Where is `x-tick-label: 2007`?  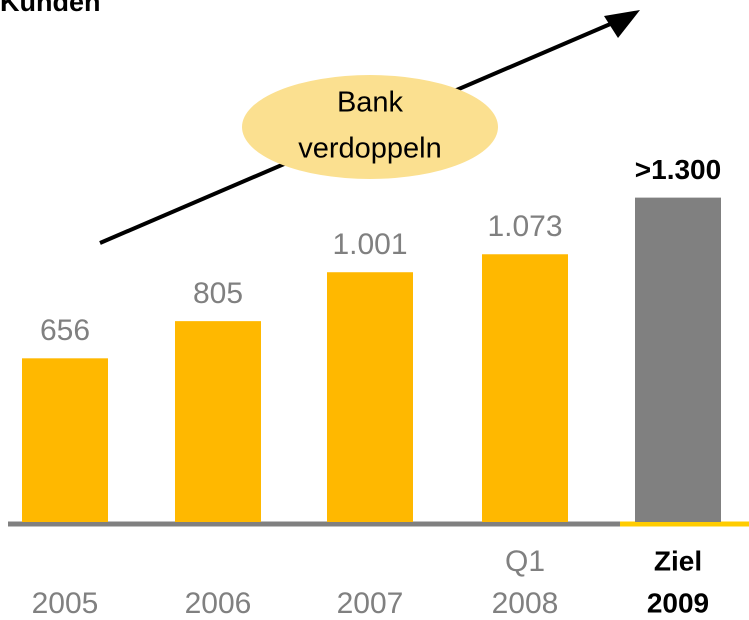 x-tick-label: 2007 is located at coordinates (370, 603).